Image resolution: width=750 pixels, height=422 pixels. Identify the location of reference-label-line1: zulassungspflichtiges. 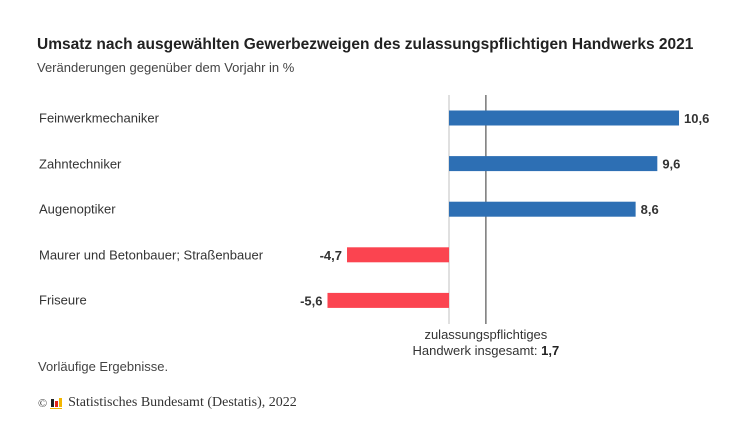
(486, 334).